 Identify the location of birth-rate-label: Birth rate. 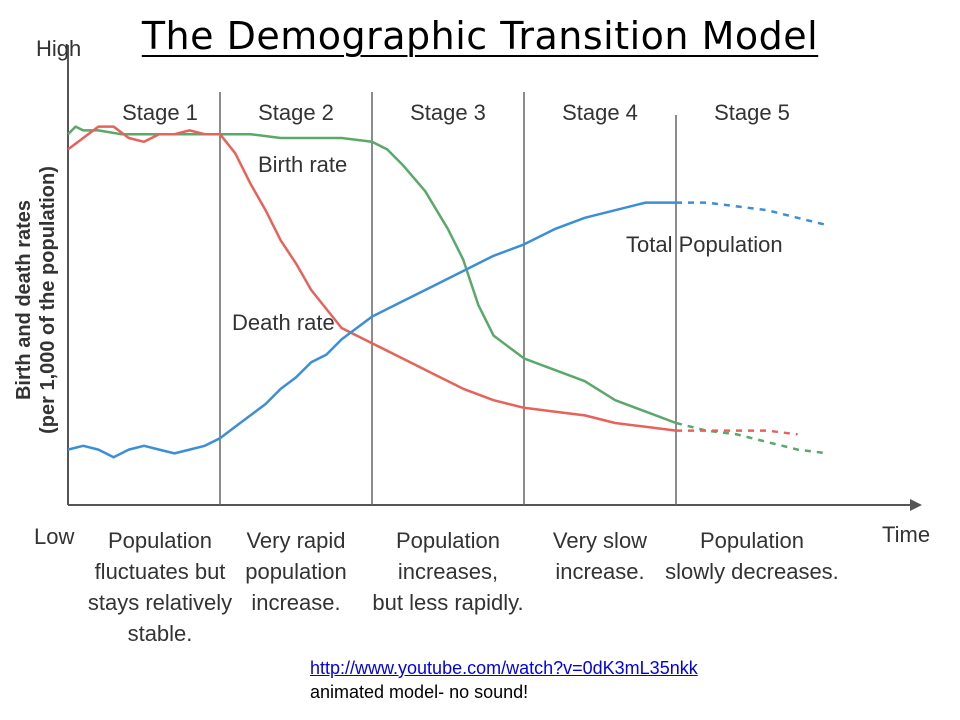
(302, 164).